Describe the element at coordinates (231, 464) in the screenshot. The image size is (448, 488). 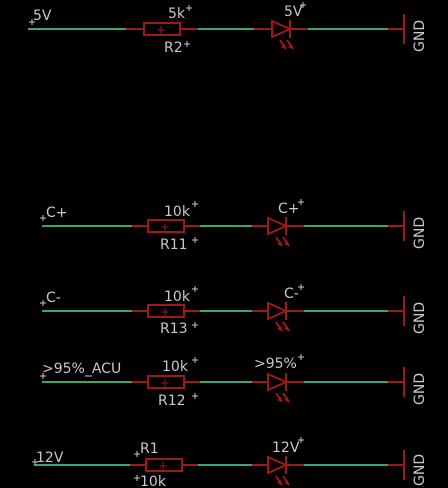
I see `circuit-row-12v: 12V + R1 10k 12V GND` at that location.